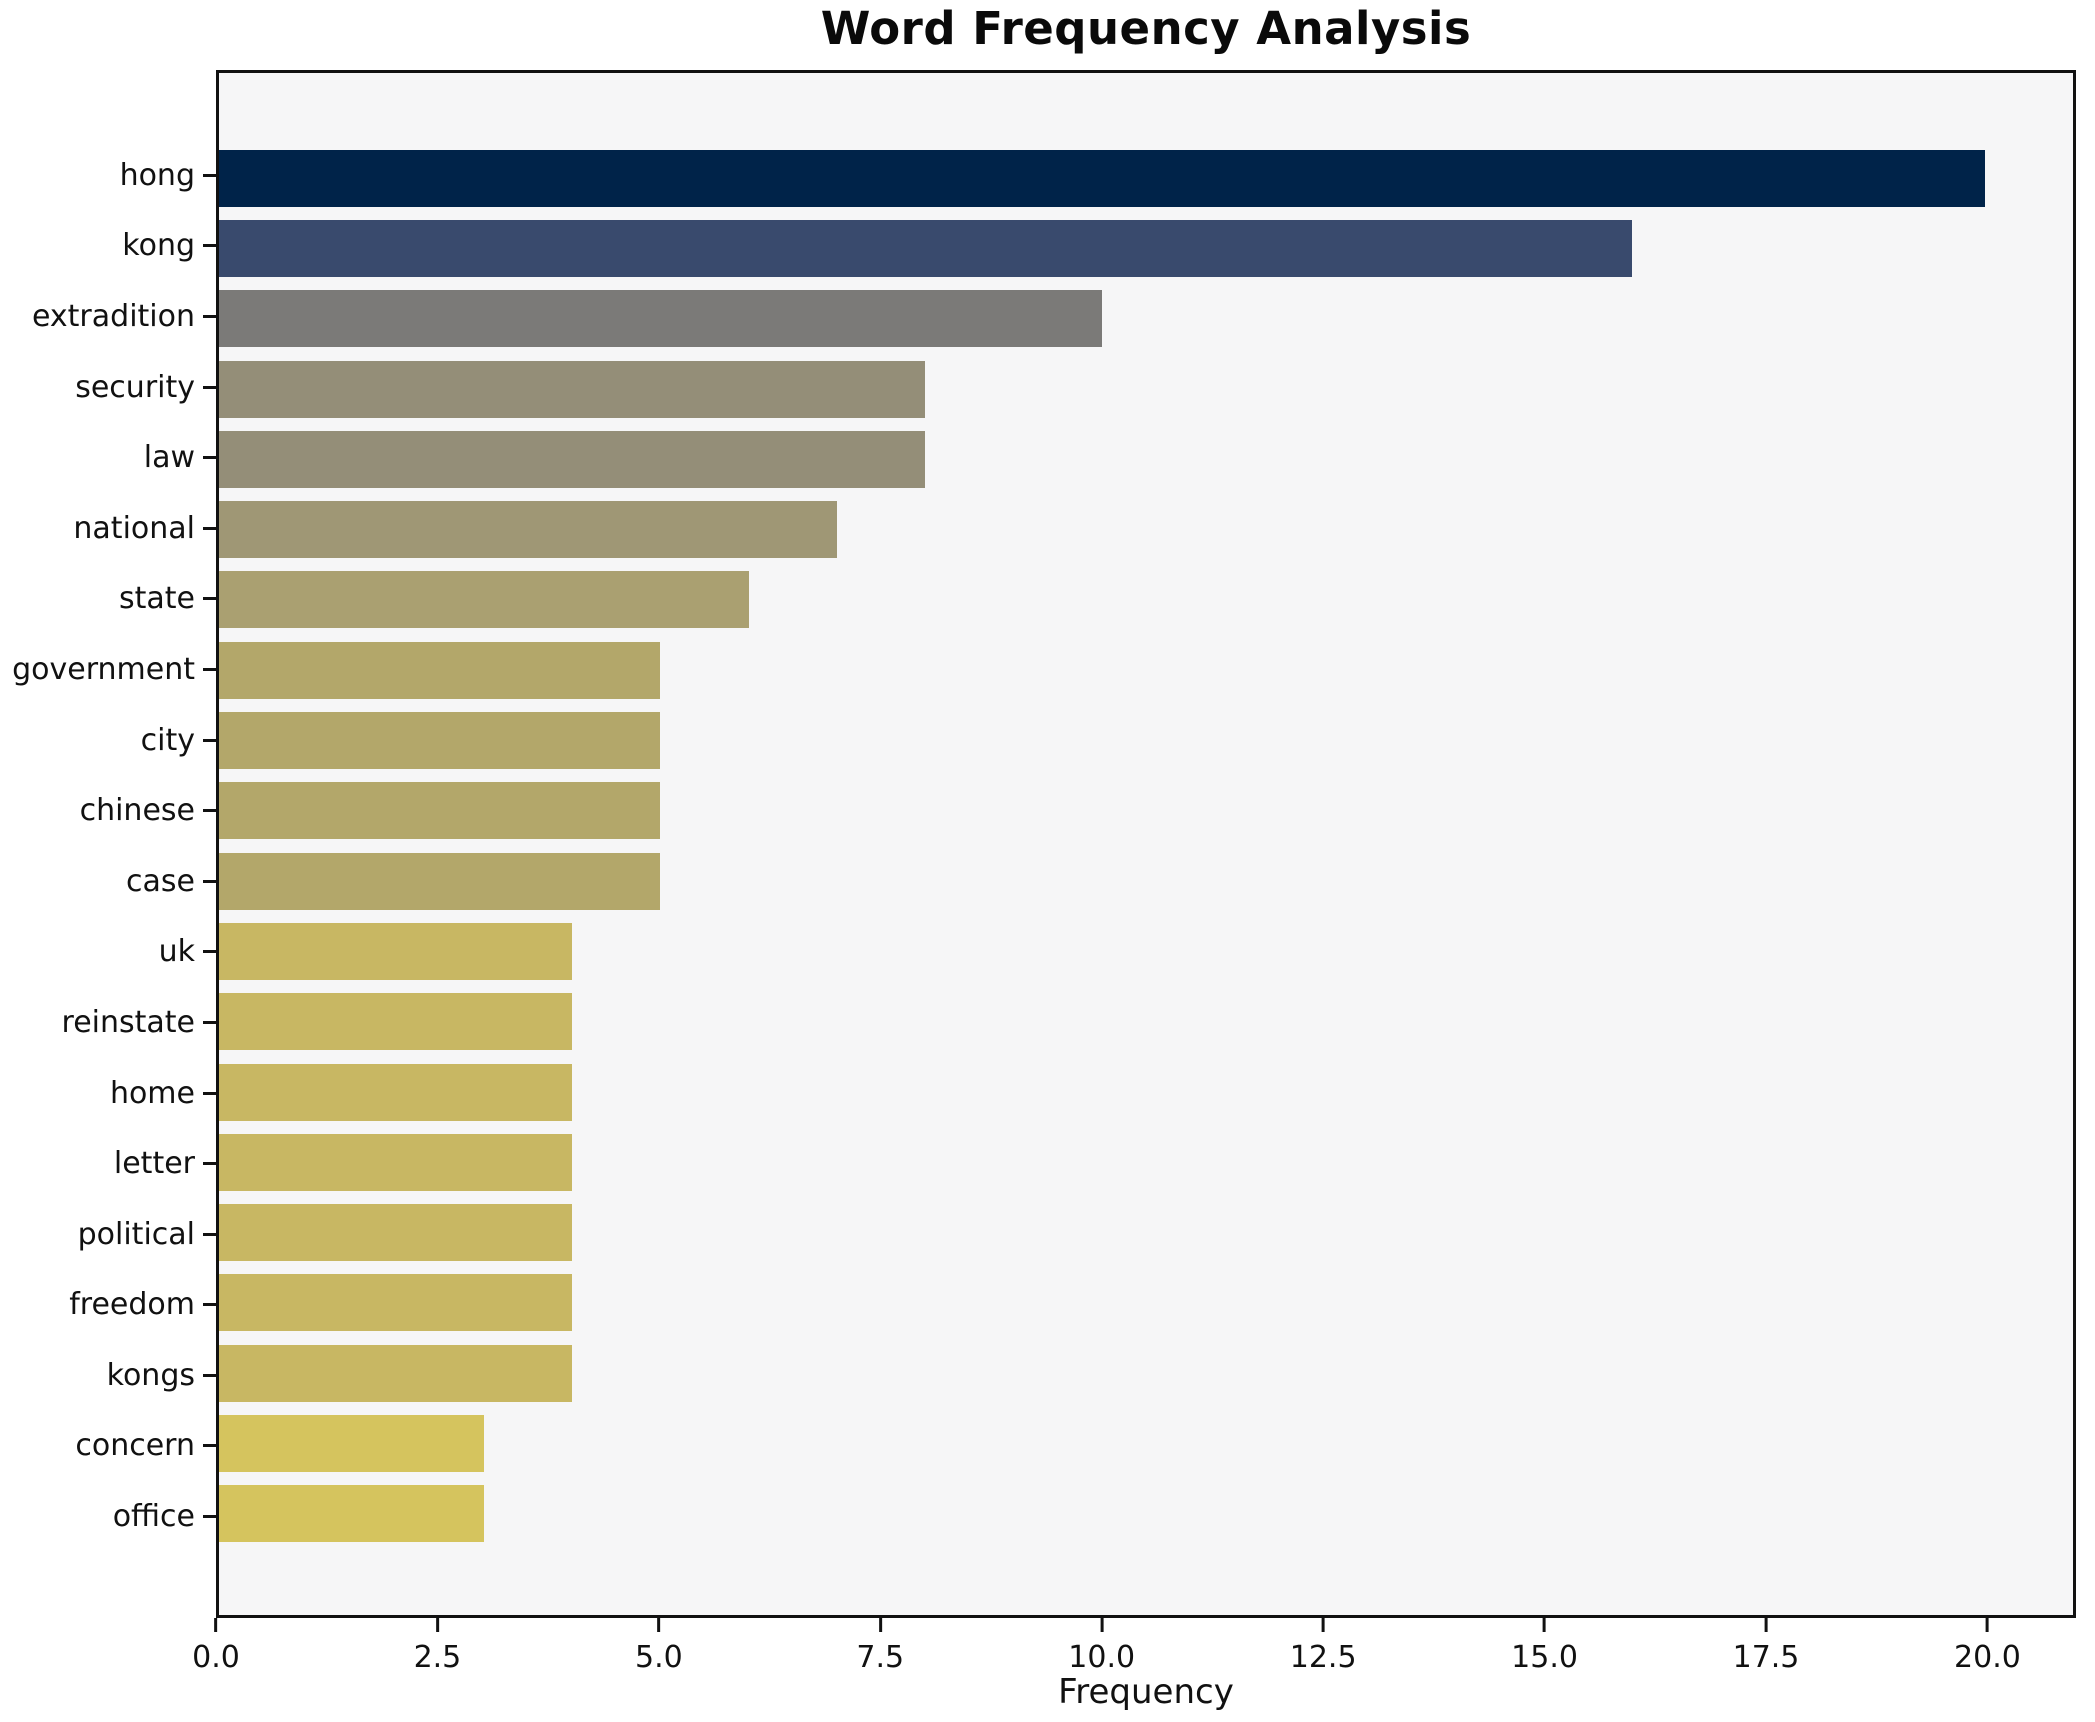 The image size is (2095, 1722). I want to click on y-label-row-political: political, so click(108, 1234).